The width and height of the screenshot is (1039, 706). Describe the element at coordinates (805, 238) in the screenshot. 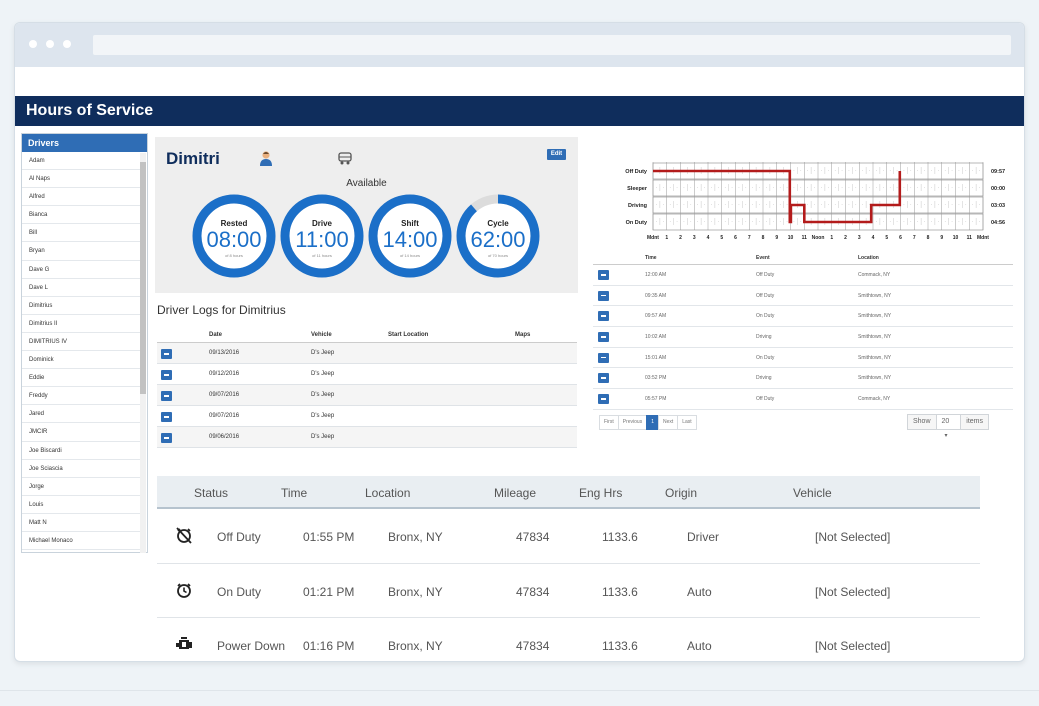

I see `chart-tick-label: 11` at that location.